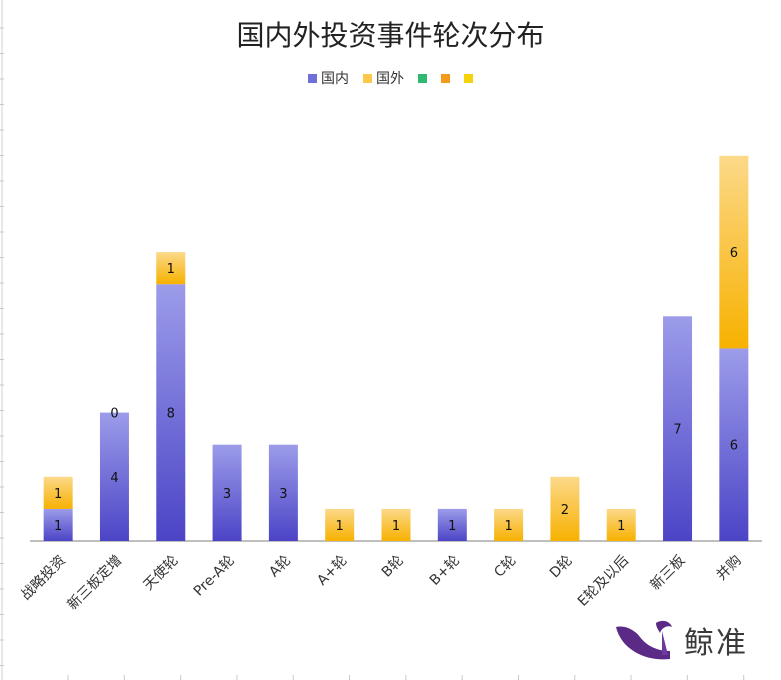  I want to click on chart-title: 国内外投资事件轮次分布, so click(390, 35).